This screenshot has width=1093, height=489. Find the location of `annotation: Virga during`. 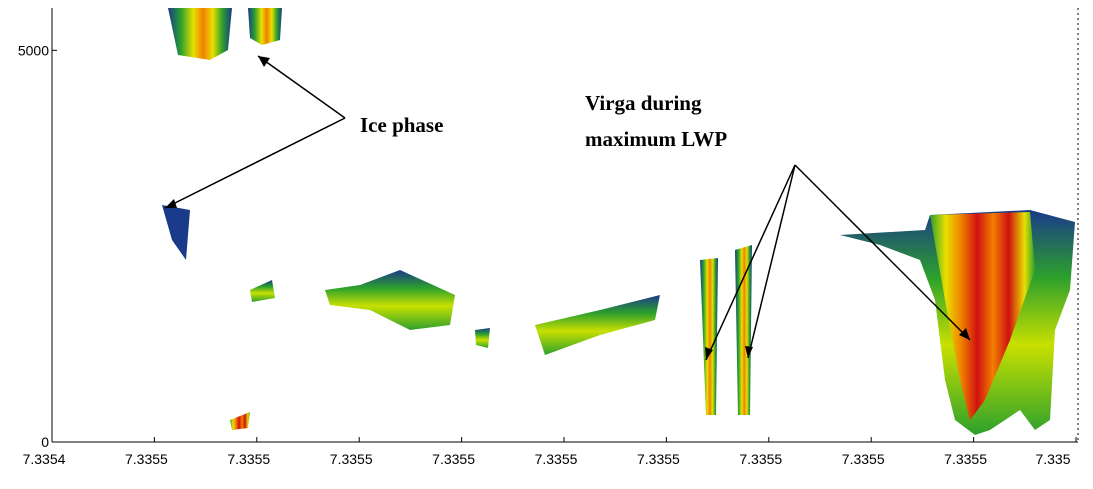

annotation: Virga during is located at coordinates (643, 103).